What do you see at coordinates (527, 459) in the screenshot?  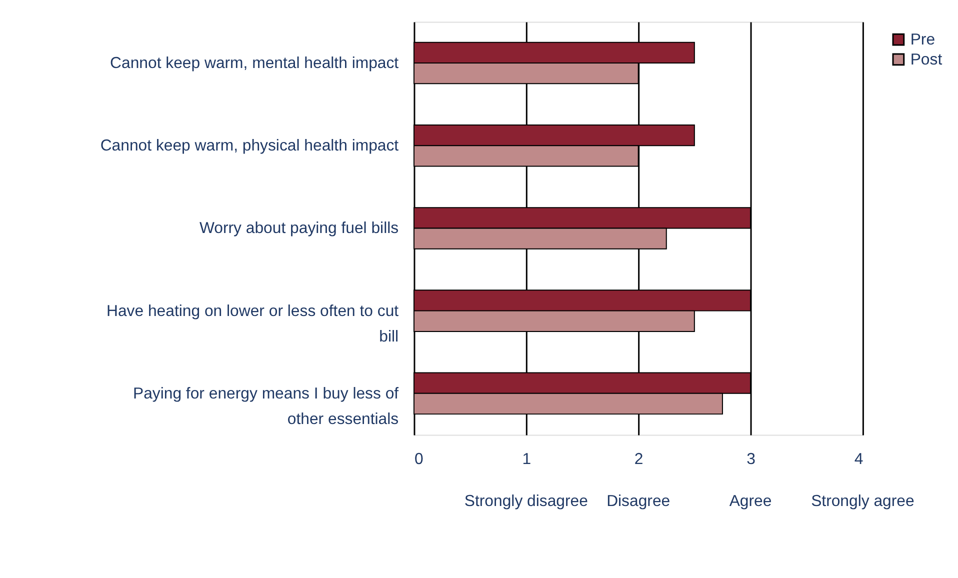 I see `x-tick-label: 1` at bounding box center [527, 459].